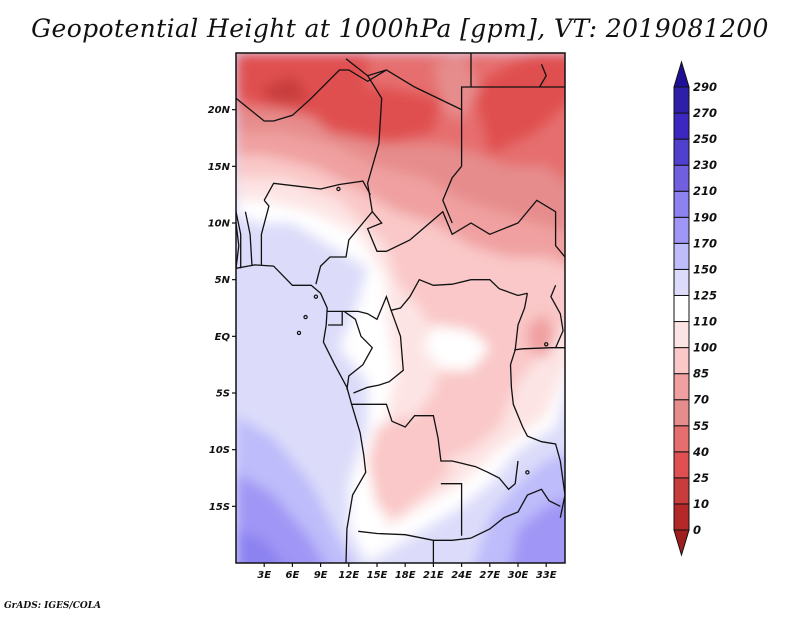  I want to click on colorbar-label: 10, so click(701, 504).